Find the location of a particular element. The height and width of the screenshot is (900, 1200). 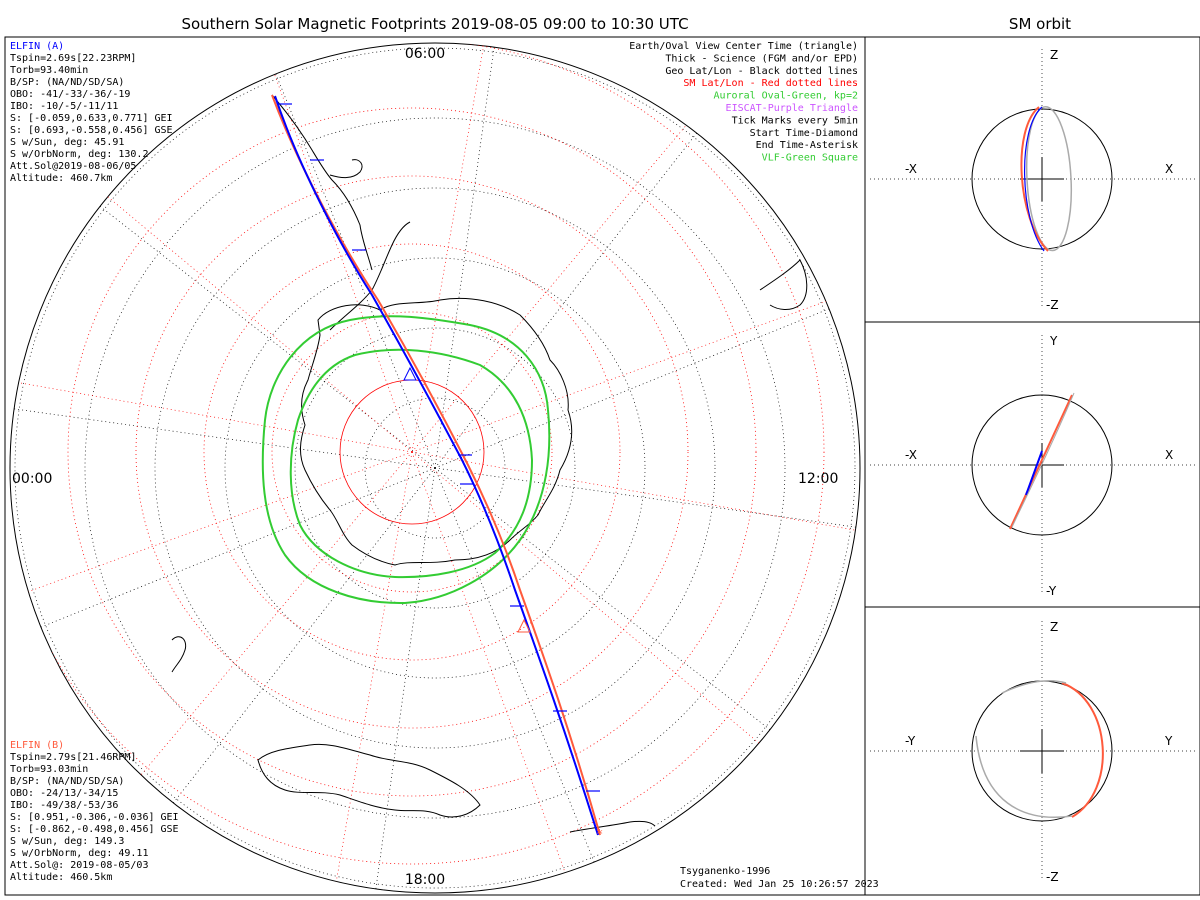

legend-item: Auroral Oval-Green, kp=2 is located at coordinates (786, 96).